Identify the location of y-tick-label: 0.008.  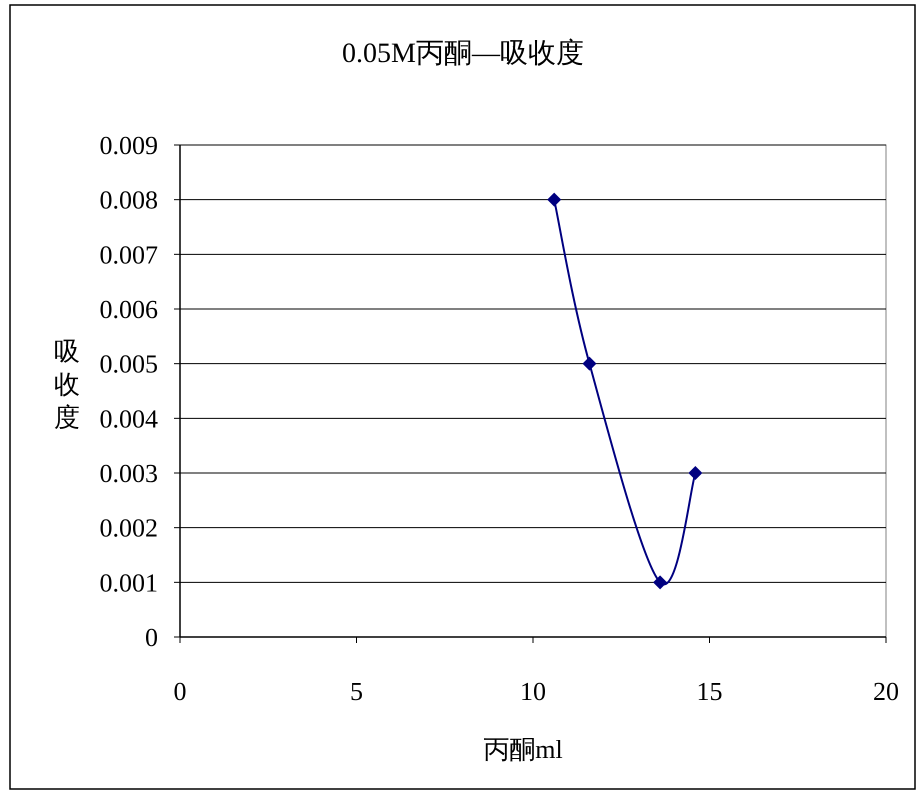
(129, 200).